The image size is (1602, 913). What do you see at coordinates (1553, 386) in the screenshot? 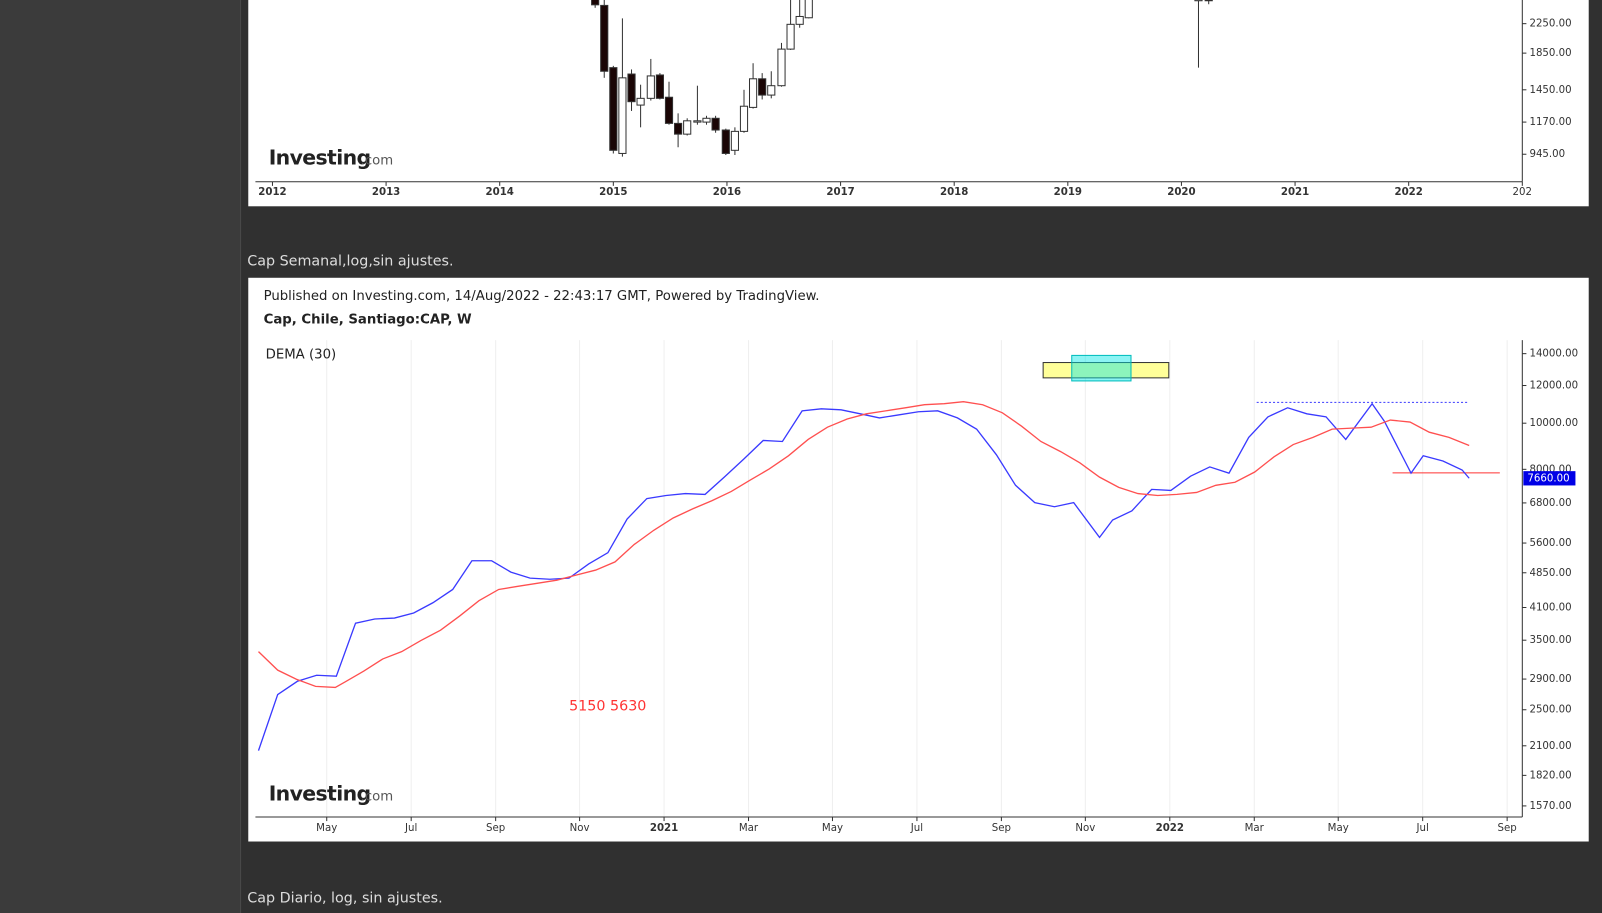
I see `y-tick-label: 12000.00` at bounding box center [1553, 386].